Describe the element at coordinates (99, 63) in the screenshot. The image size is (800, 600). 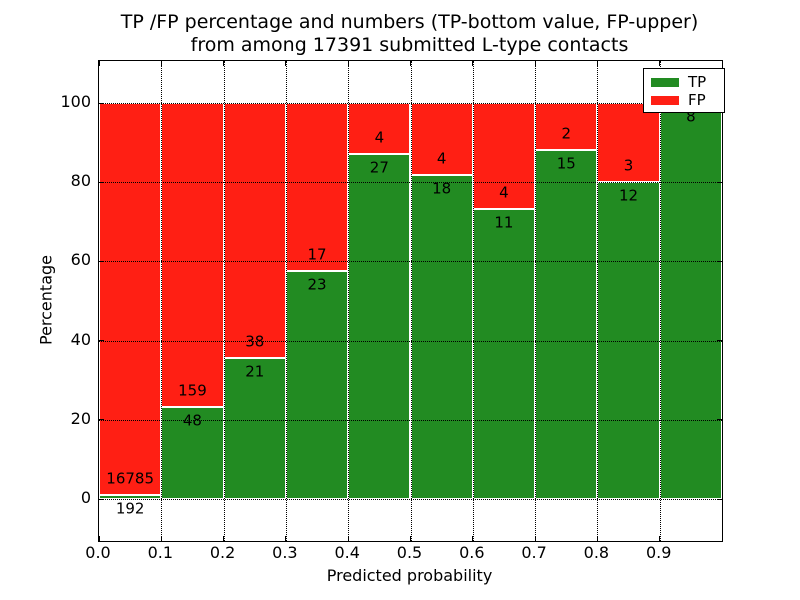
I see `x-tick-top-0.0` at that location.